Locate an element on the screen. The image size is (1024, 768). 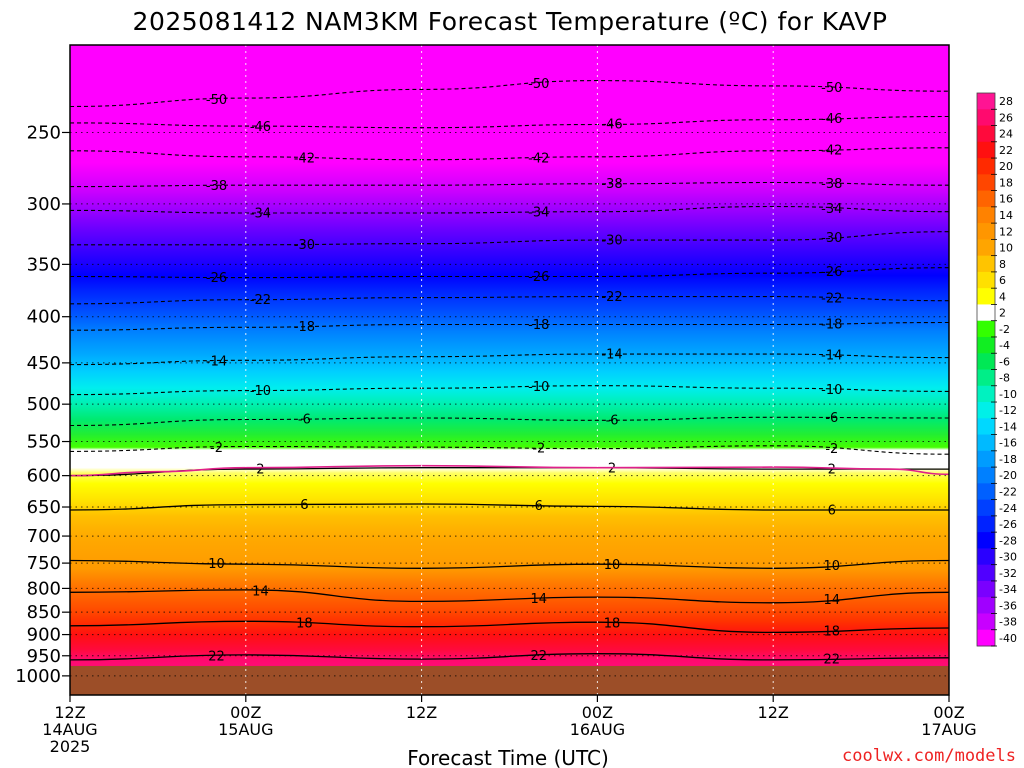
colorbar-label: -30 is located at coordinates (1008, 557).